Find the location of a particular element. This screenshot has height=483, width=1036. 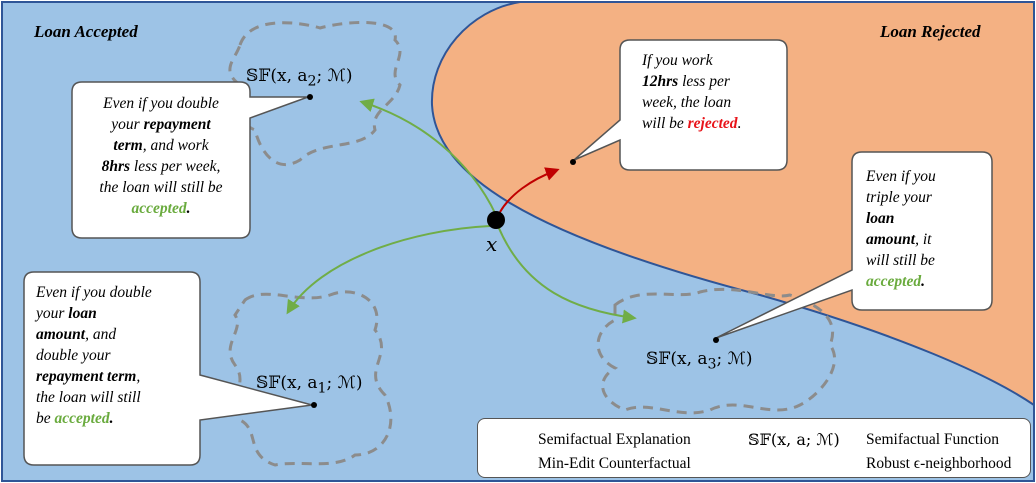

neighborhood-a3 is located at coordinates (716, 351).